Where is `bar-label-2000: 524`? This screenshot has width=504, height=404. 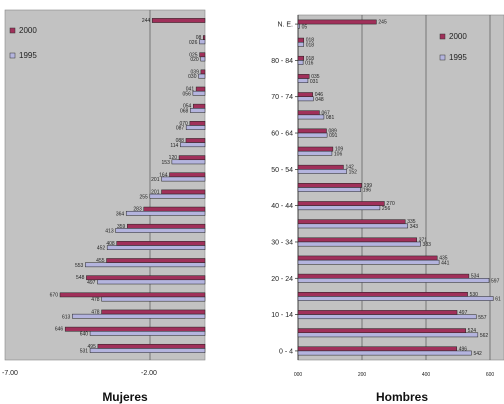 bar-label-2000: 524 is located at coordinates (472, 331).